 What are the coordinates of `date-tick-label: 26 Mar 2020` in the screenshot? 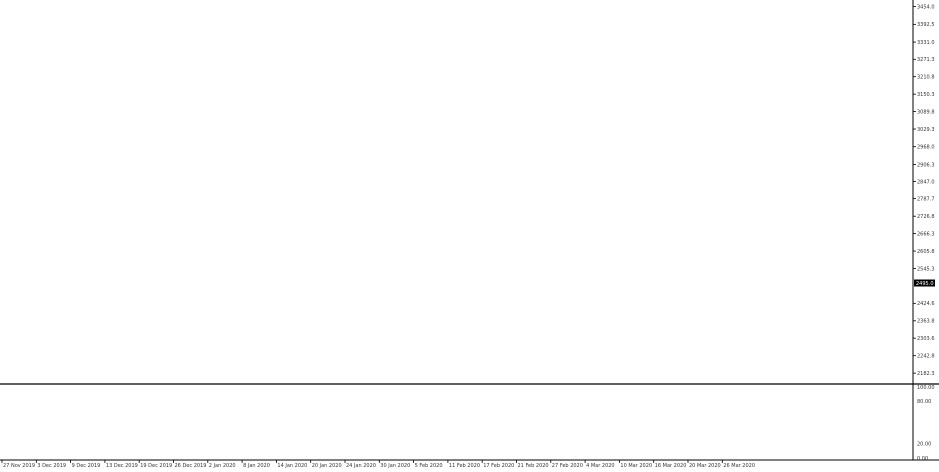 It's located at (739, 466).